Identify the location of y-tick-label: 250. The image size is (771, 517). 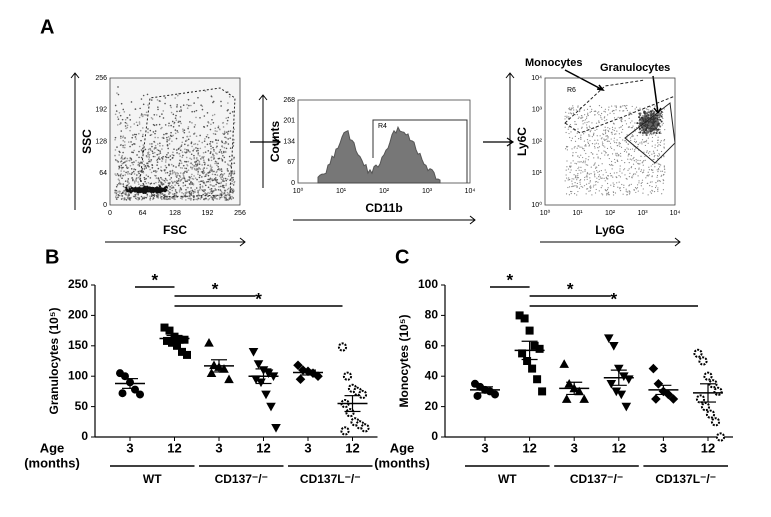
(78, 284).